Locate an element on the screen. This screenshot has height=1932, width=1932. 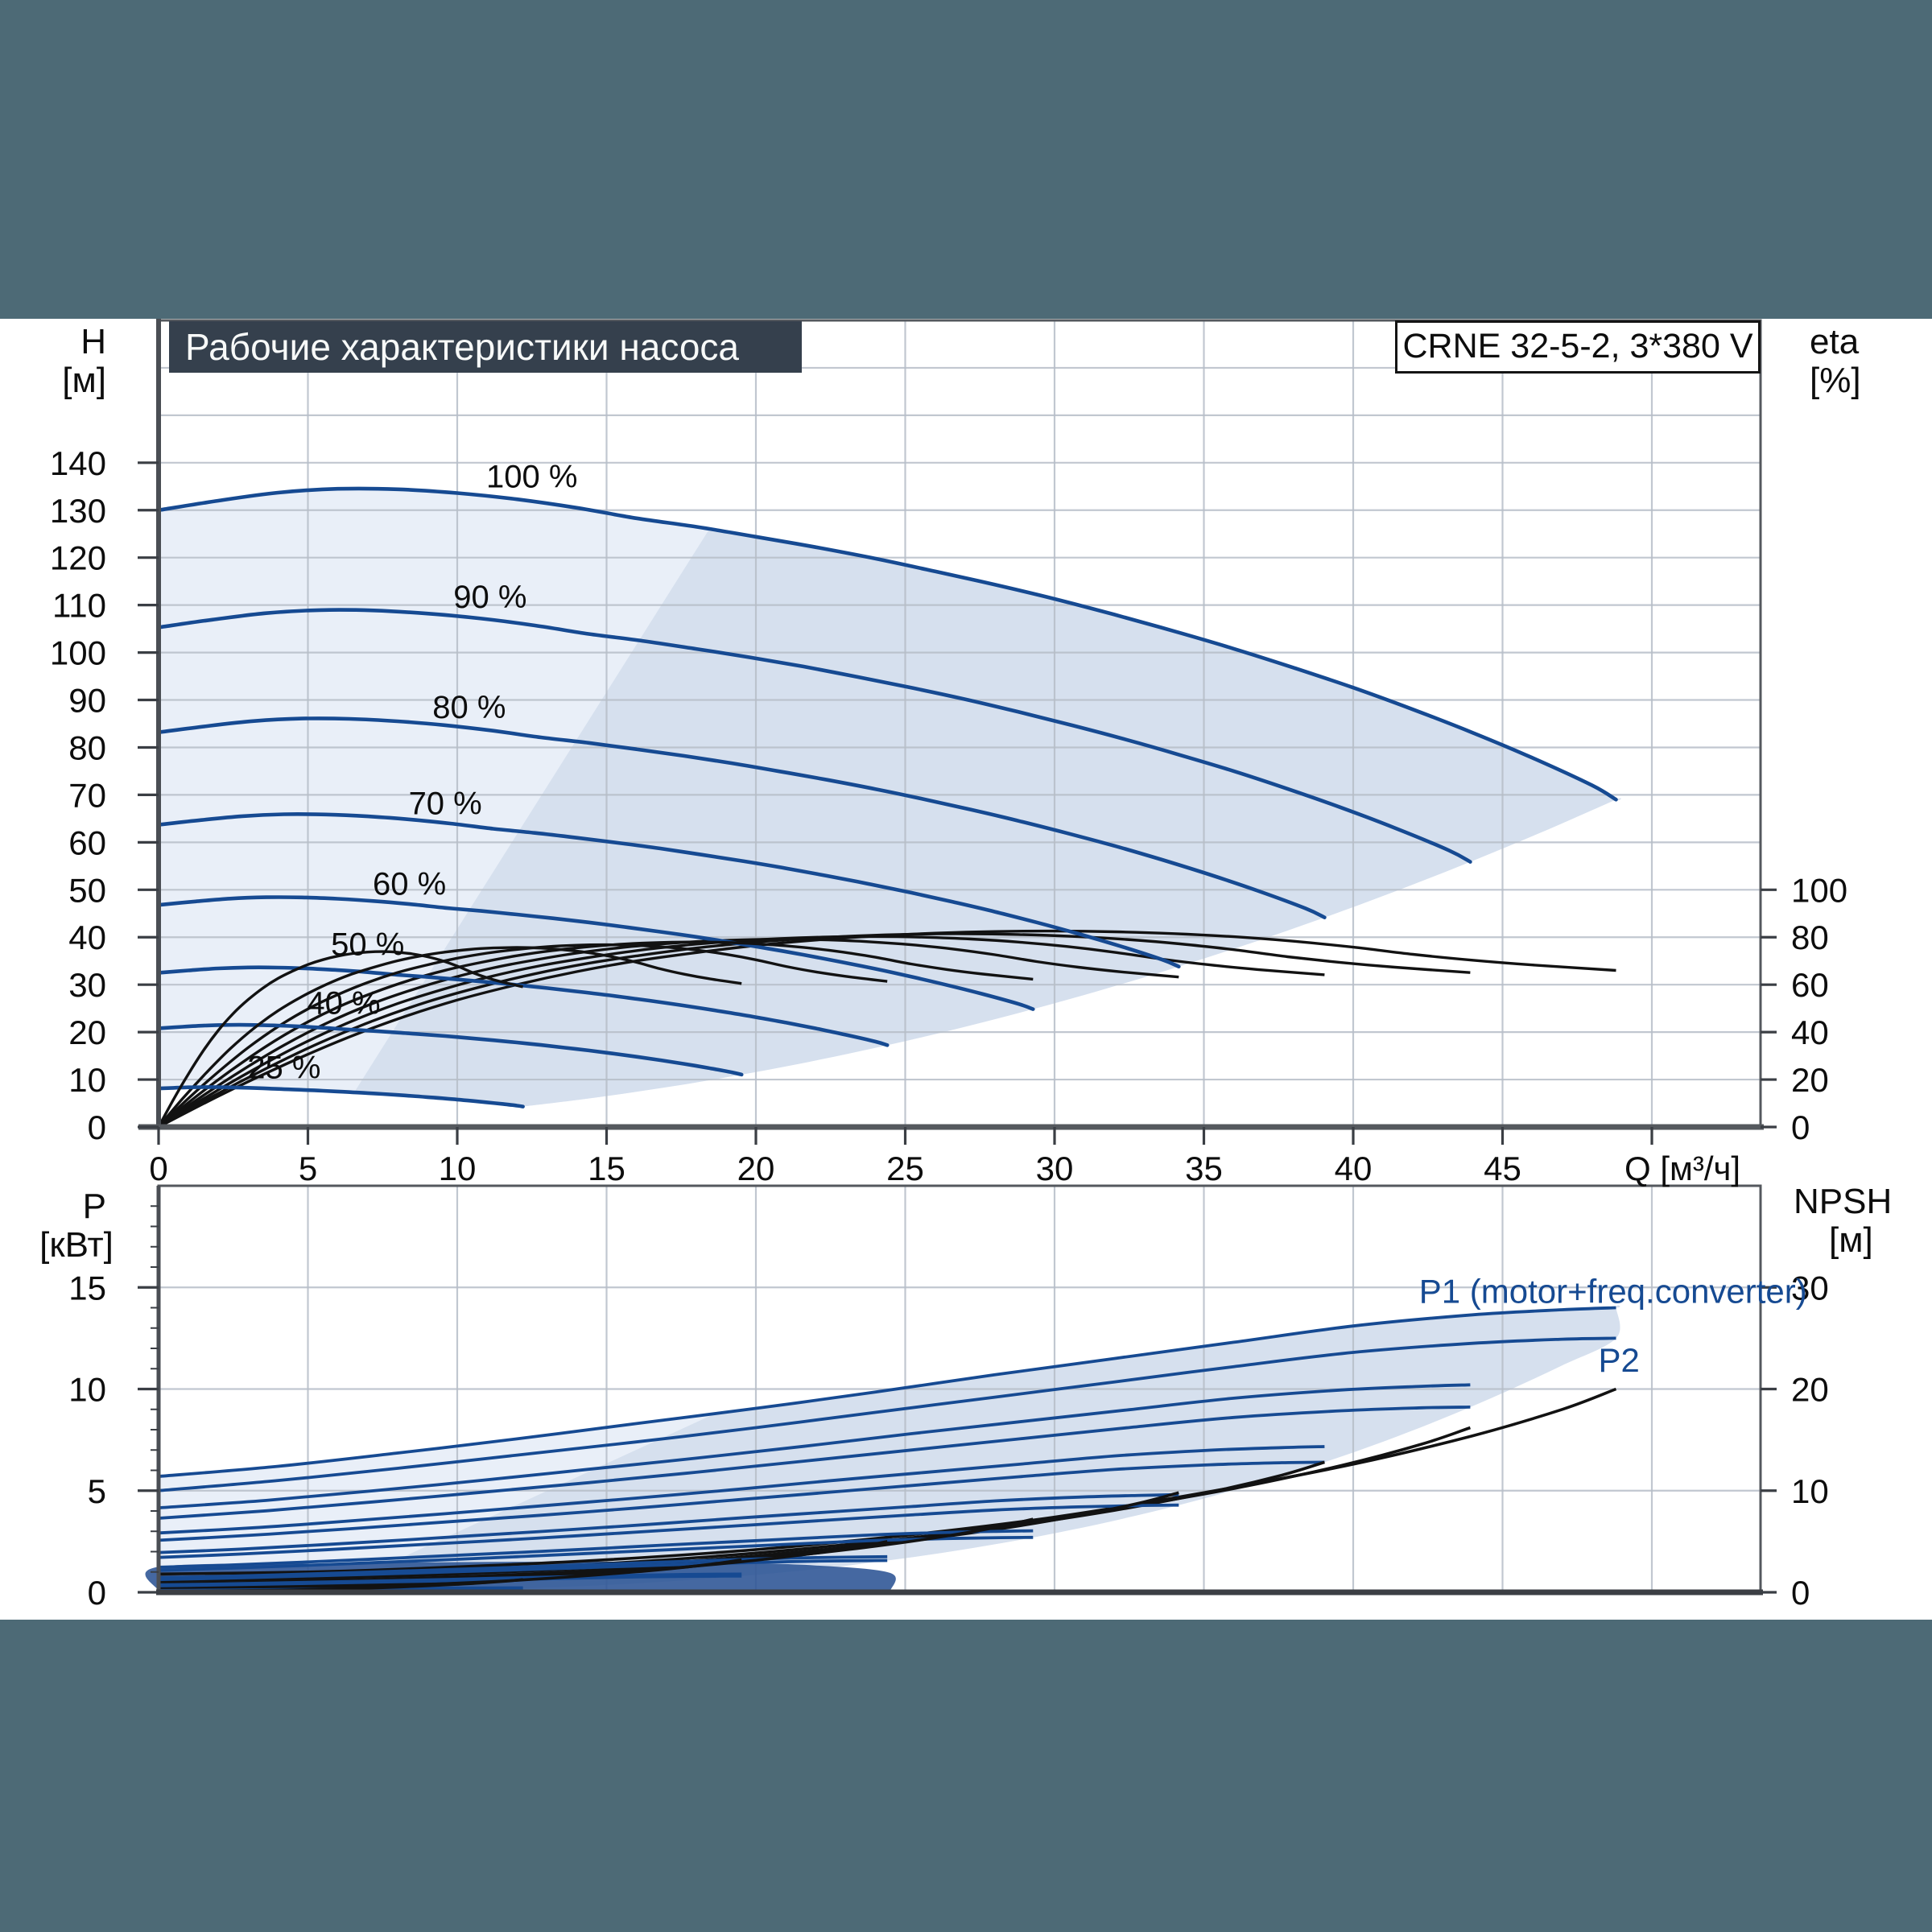
top-y-left-tick-label: 70 is located at coordinates (87, 795).